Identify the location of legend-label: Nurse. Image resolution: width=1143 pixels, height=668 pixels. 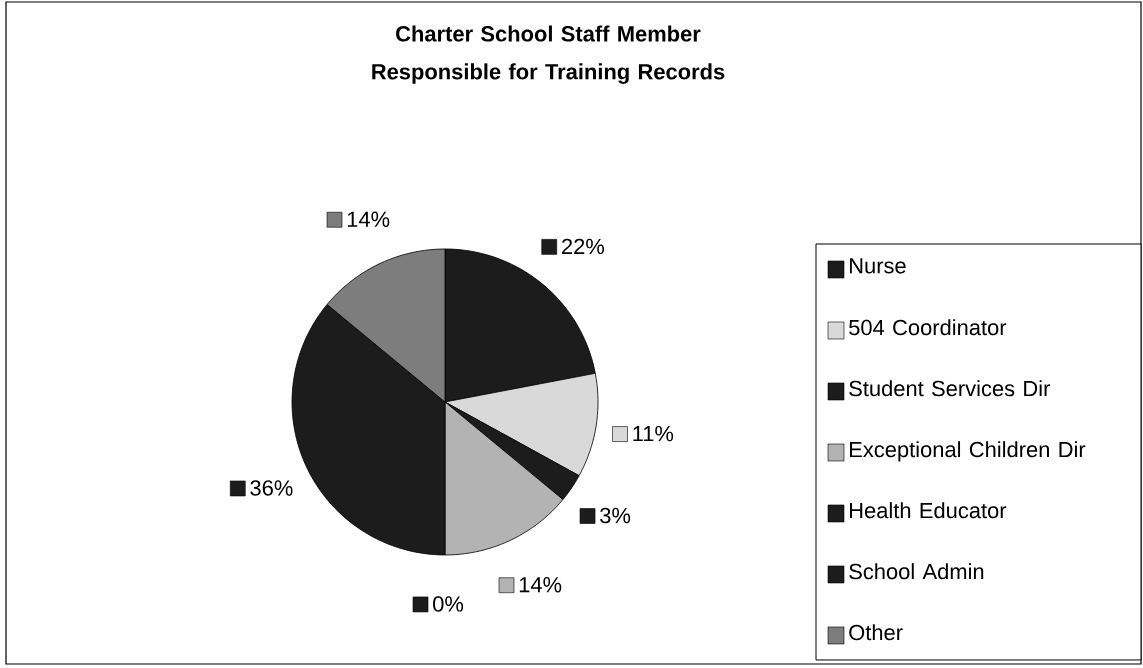
(878, 266).